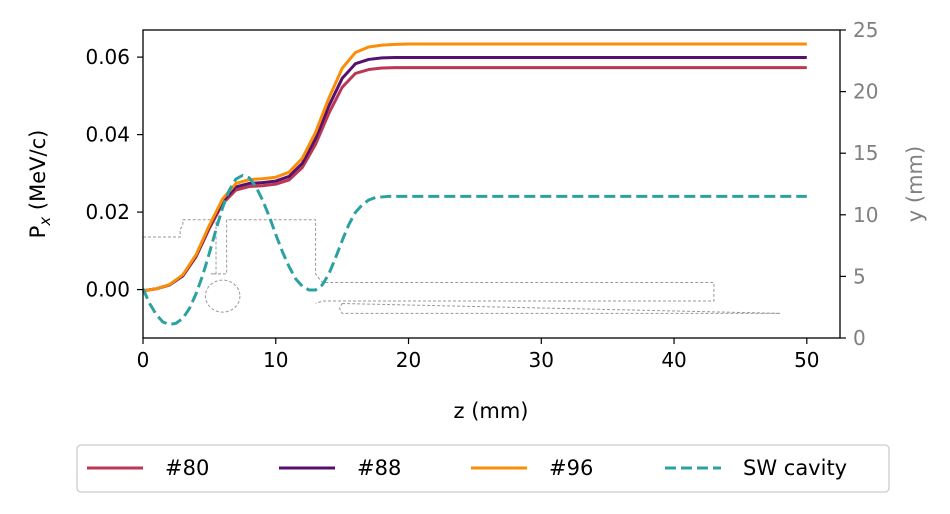 The image size is (950, 514). What do you see at coordinates (143, 360) in the screenshot?
I see `x-tick-label: 0` at bounding box center [143, 360].